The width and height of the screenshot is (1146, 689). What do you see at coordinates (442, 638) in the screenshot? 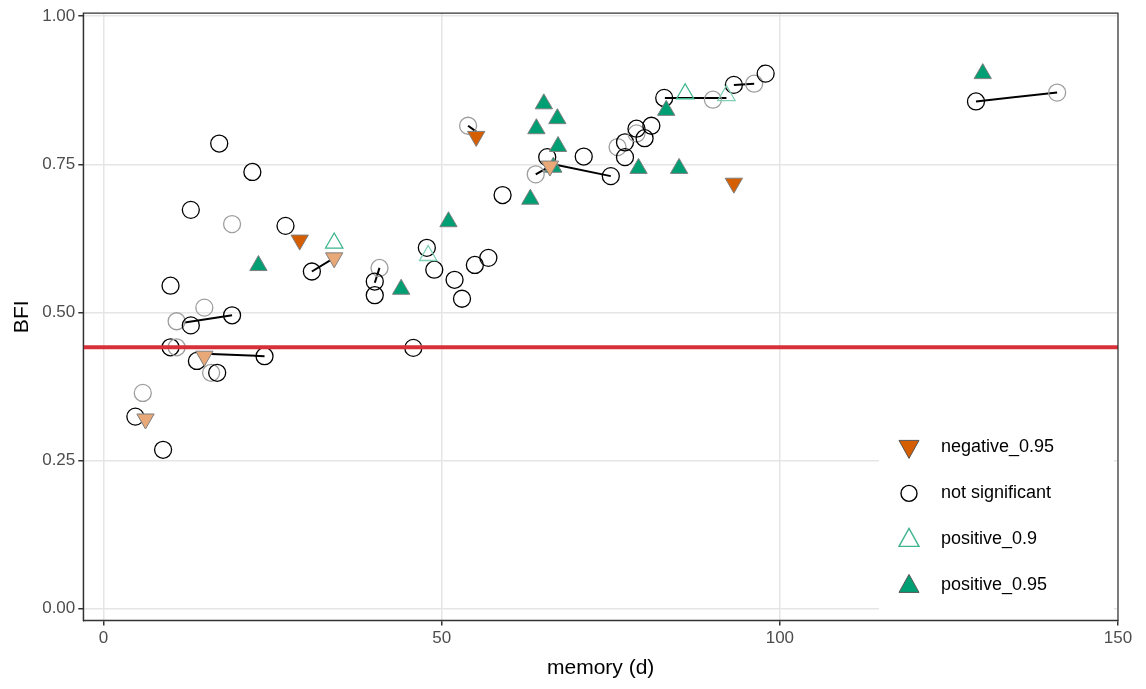
I see `x-tick-label: 50` at bounding box center [442, 638].